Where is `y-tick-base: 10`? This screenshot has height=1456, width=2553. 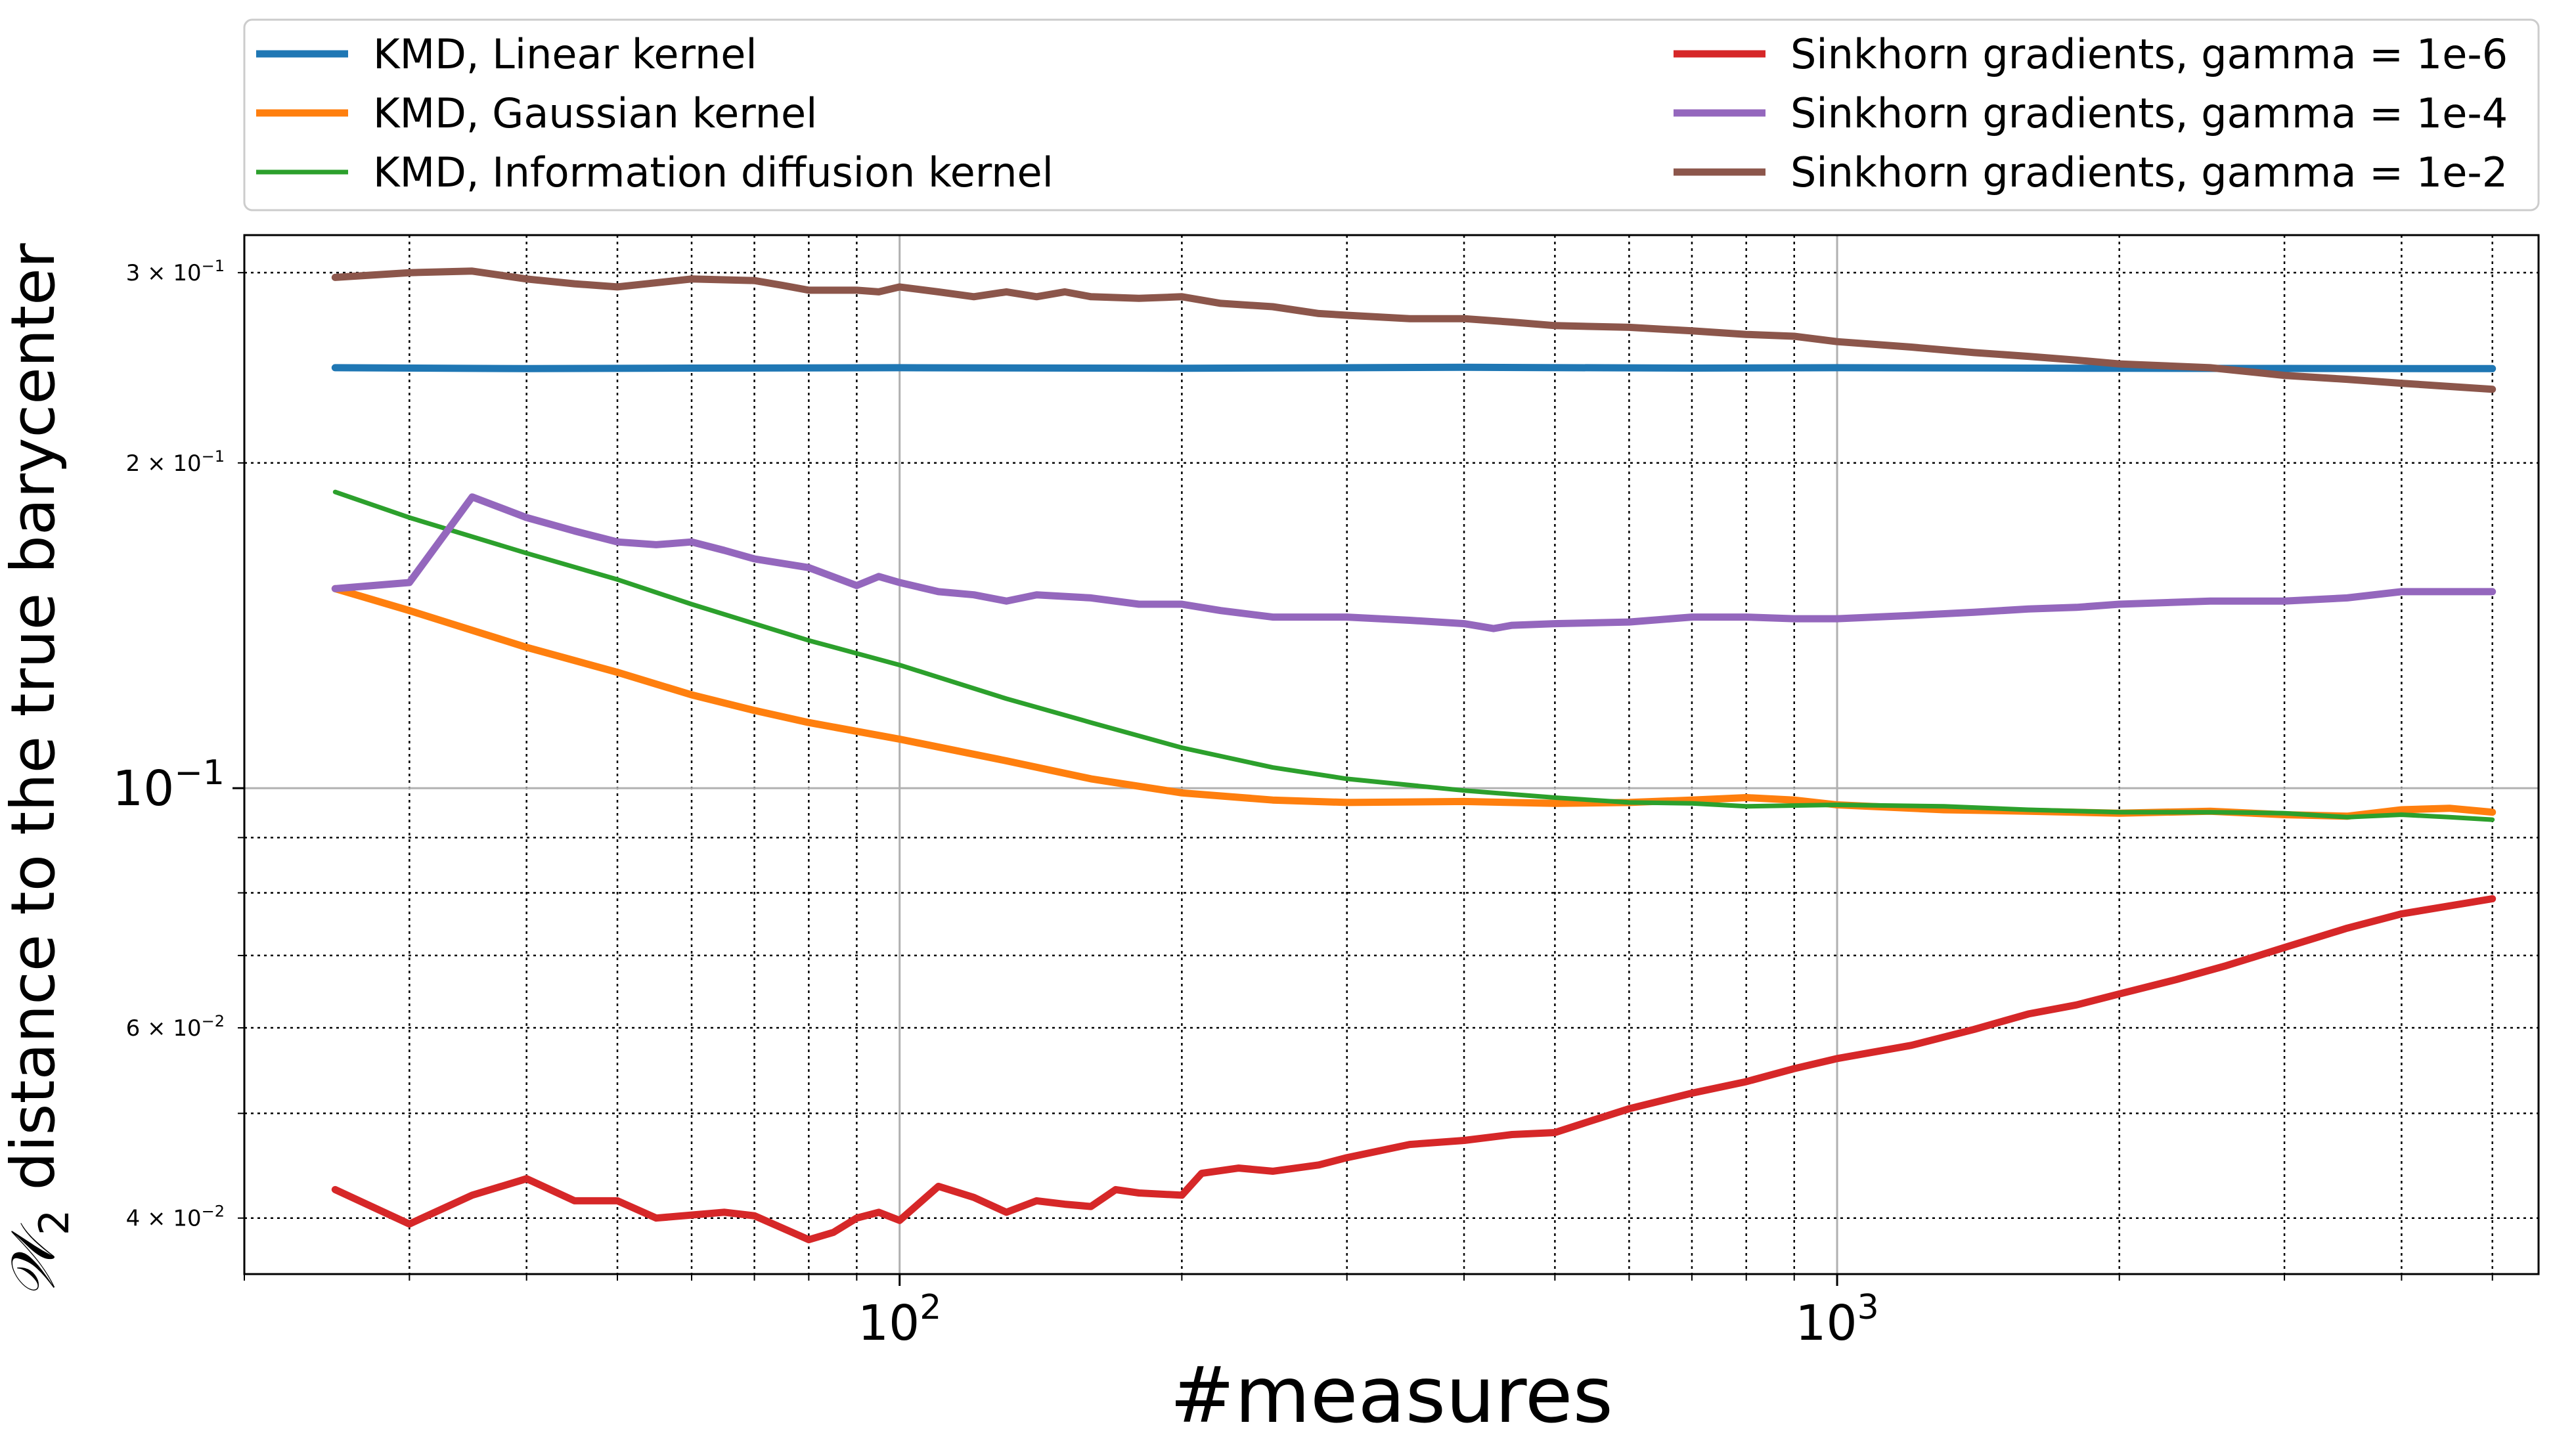
y-tick-base: 10 is located at coordinates (143, 789).